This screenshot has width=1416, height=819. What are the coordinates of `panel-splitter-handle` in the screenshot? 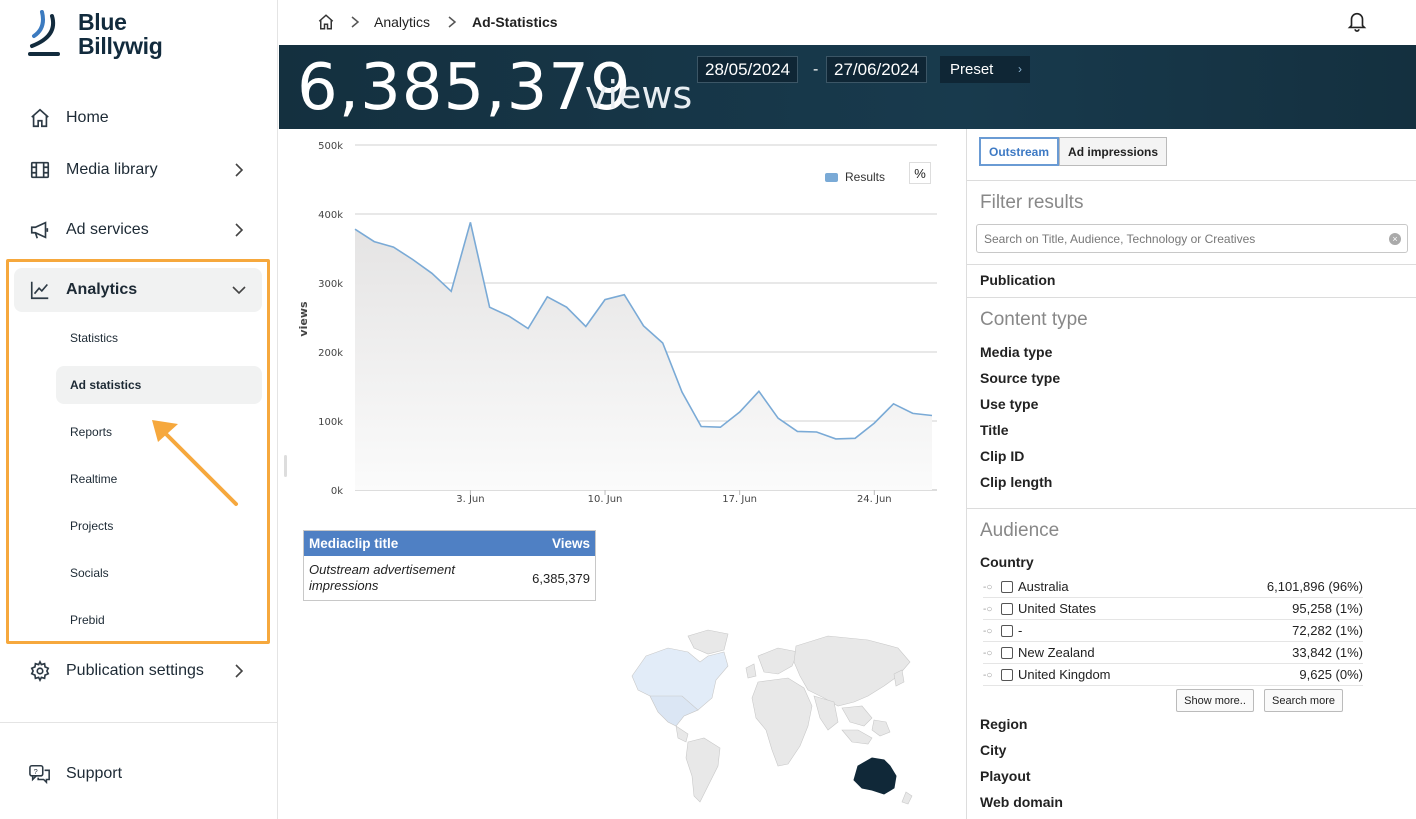 It's located at (285, 466).